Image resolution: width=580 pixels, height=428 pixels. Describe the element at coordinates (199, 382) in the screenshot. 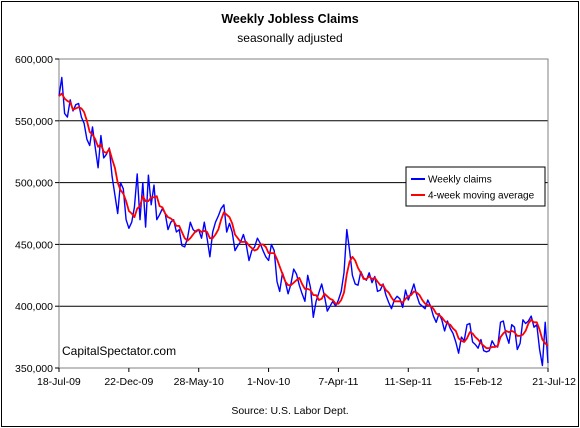

I see `x-tick-label: 28-May-10` at that location.